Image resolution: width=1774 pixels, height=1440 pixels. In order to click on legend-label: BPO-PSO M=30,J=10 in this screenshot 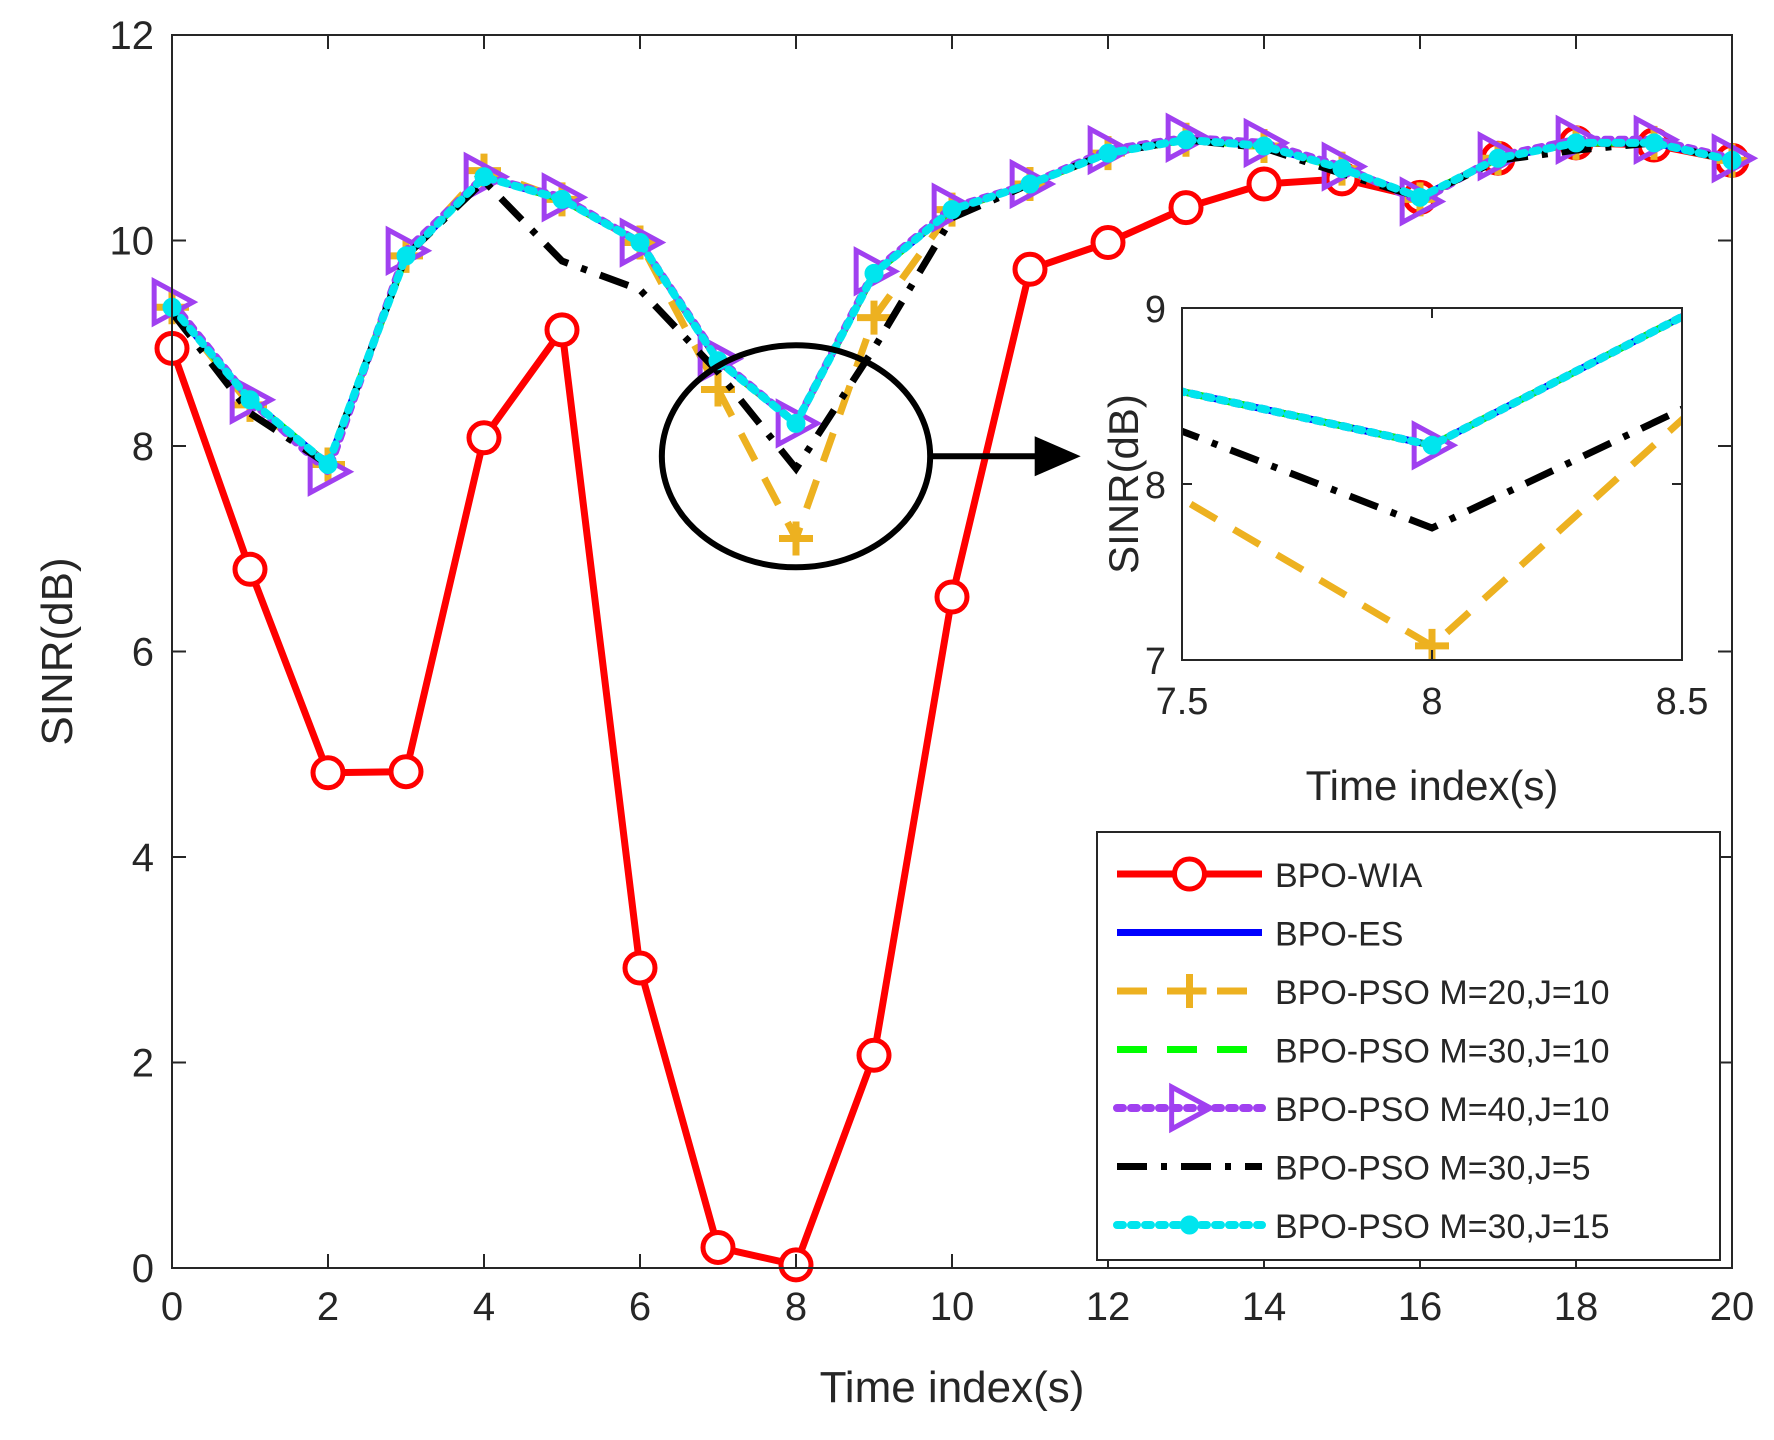, I will do `click(1442, 1052)`.